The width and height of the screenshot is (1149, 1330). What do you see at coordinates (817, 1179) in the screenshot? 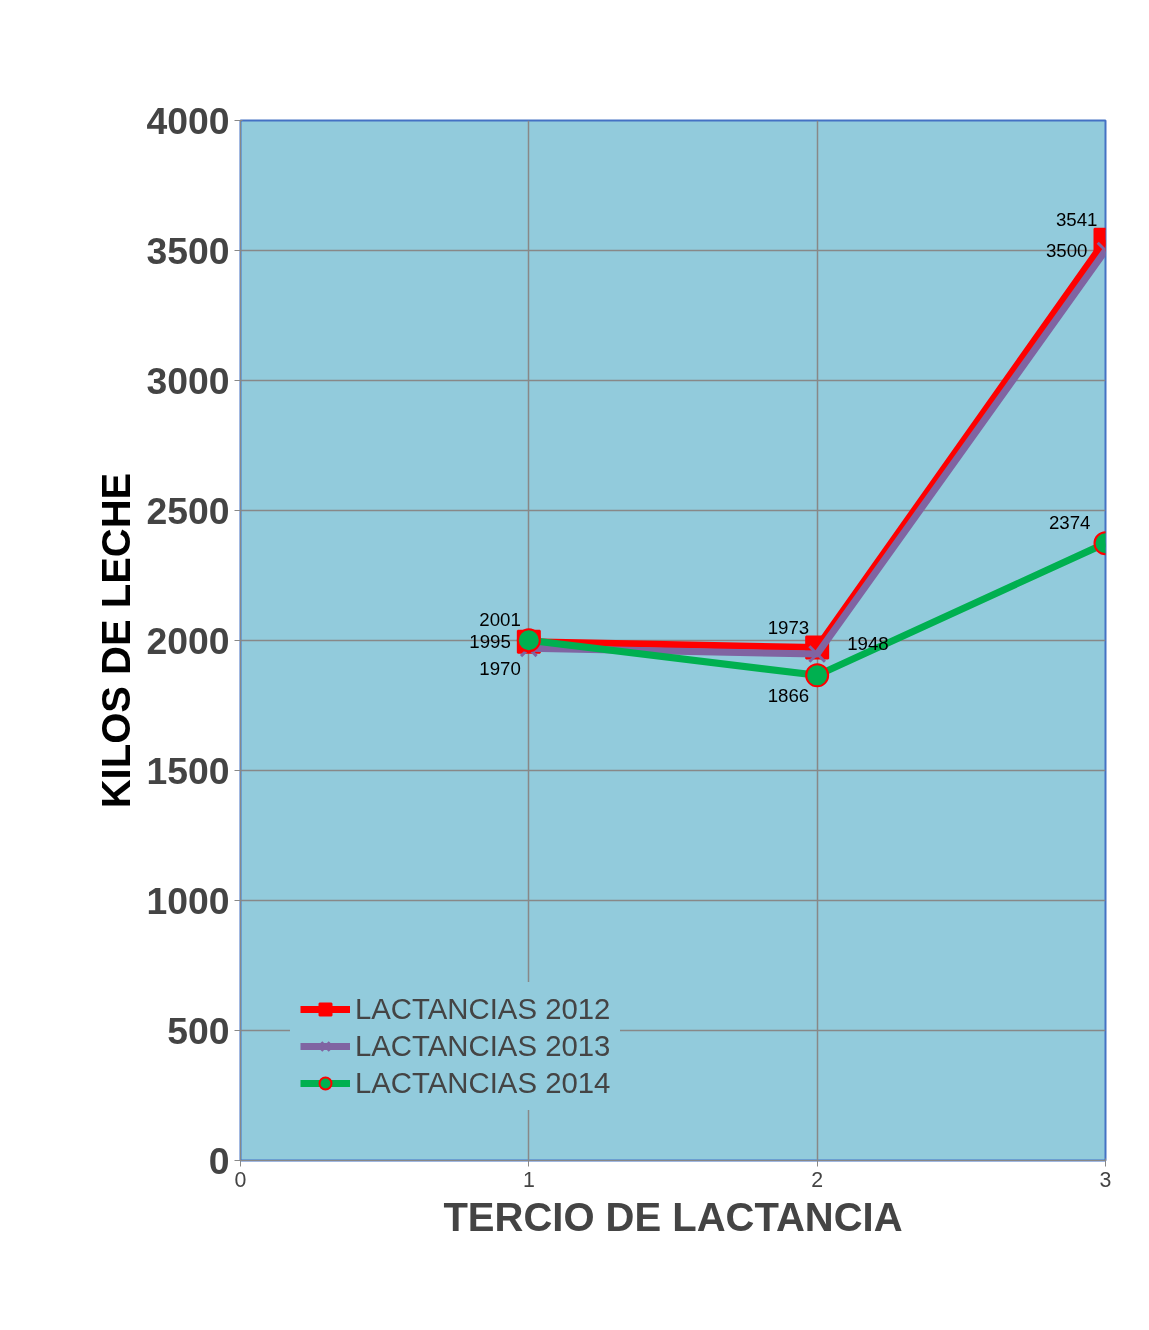
I see `x-tick-label: 2` at bounding box center [817, 1179].